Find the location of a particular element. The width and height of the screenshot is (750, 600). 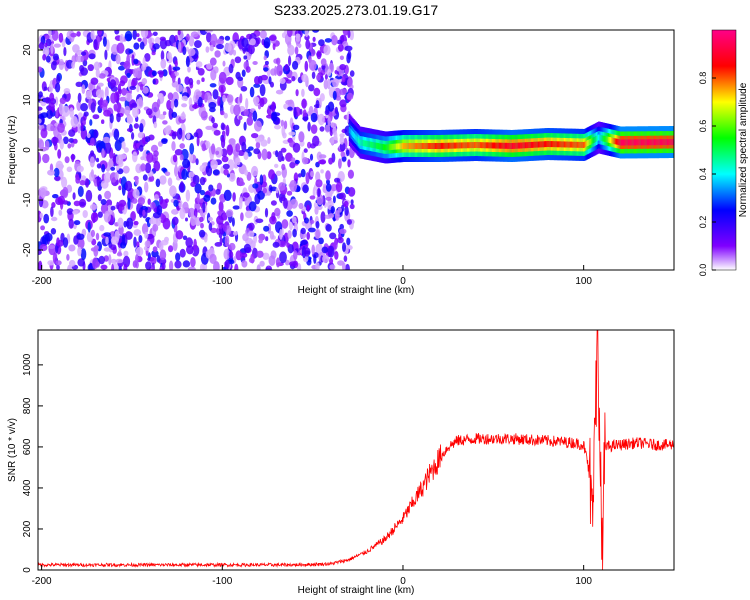

snr-x-tick-label: 0 is located at coordinates (403, 581).